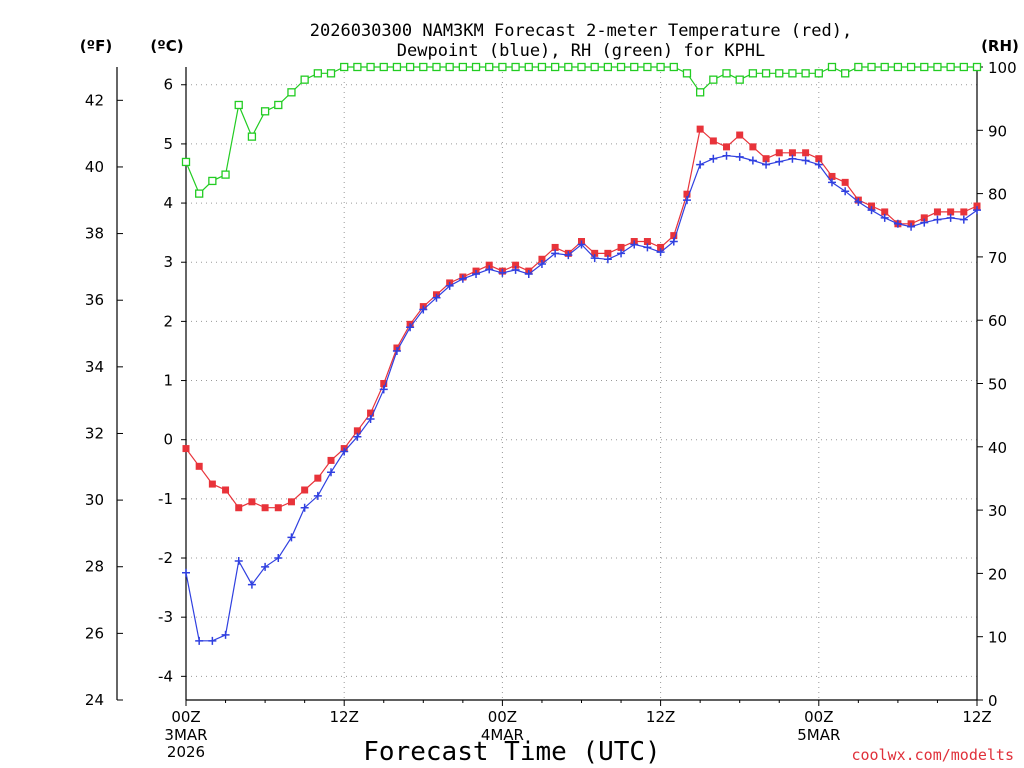 The width and height of the screenshot is (1024, 768). I want to click on c-tick-label: 0, so click(168, 440).